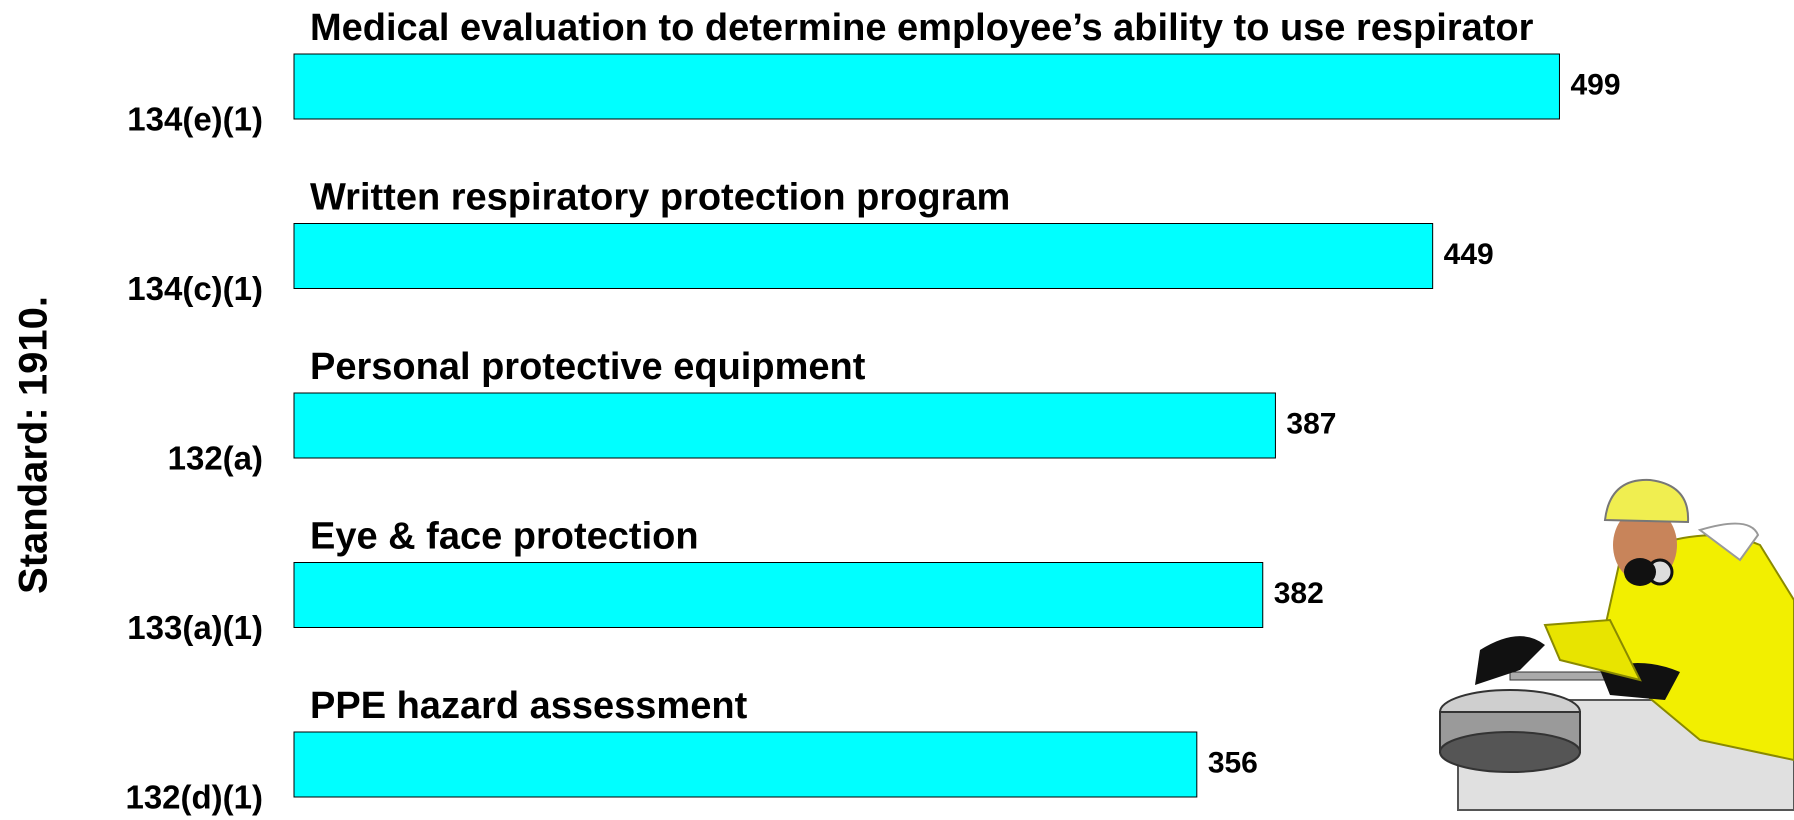  I want to click on value-label: 499, so click(1595, 84).